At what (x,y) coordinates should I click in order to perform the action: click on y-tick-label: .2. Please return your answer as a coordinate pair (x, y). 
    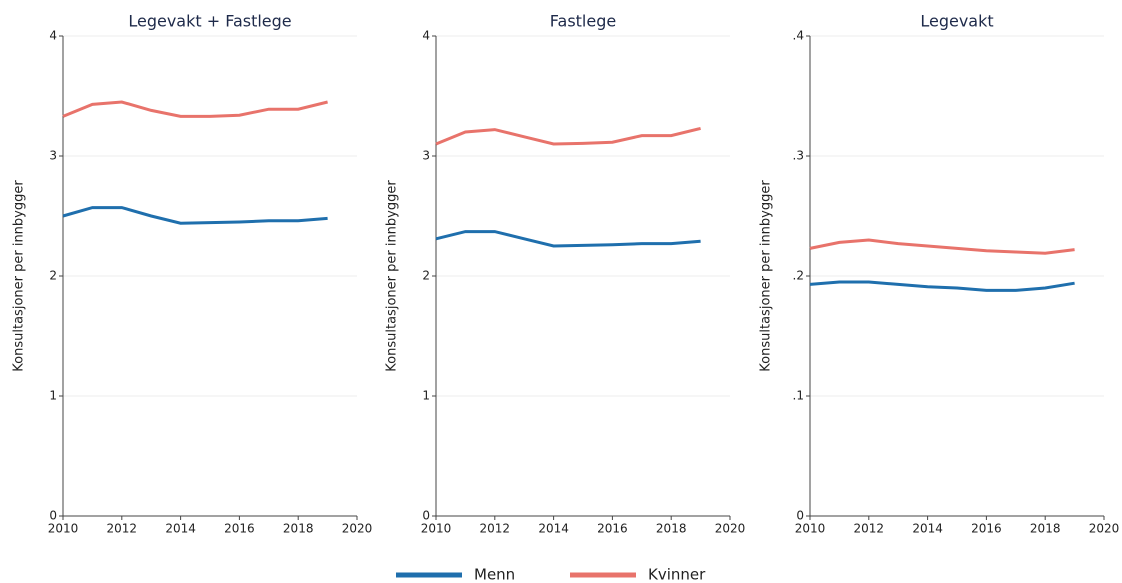
    Looking at the image, I should click on (798, 276).